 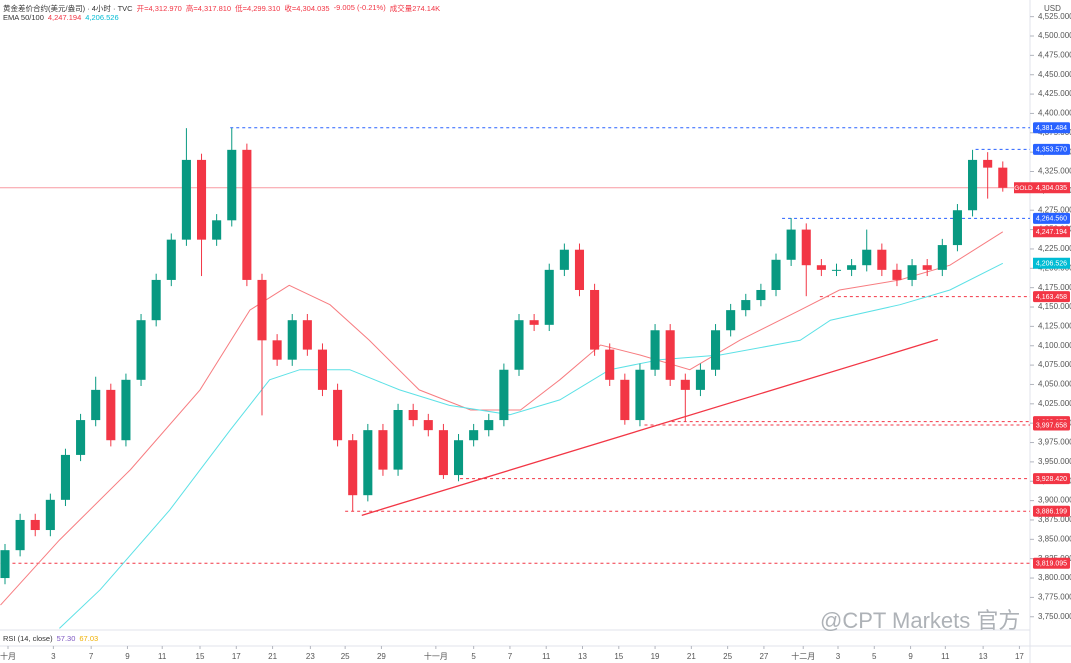 I want to click on y-tick-label: 4,150.000, so click(x=1054, y=306).